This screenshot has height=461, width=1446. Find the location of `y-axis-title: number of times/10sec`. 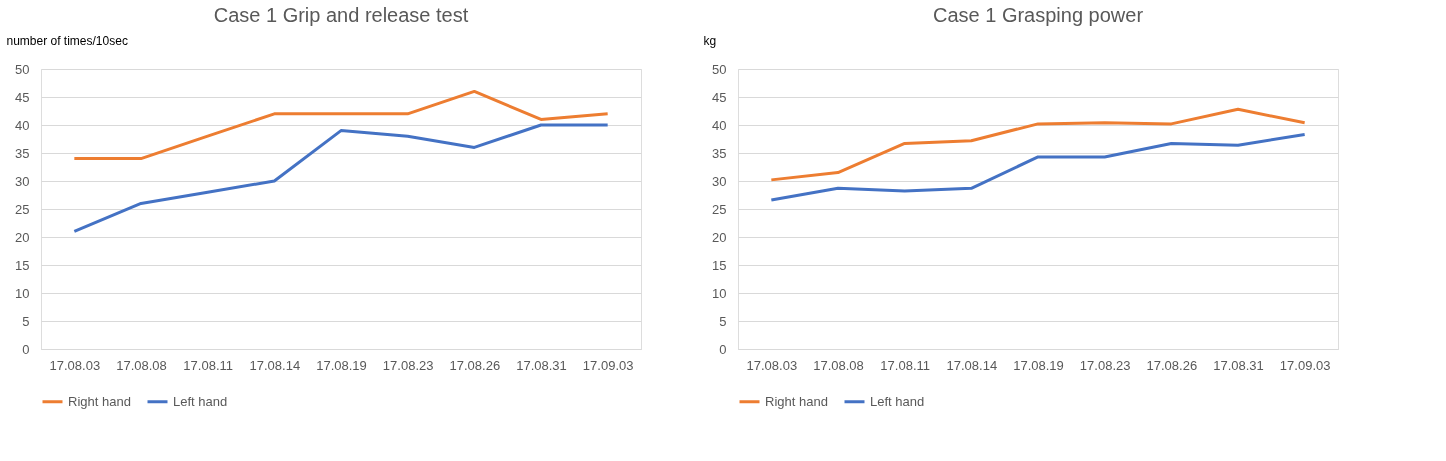

y-axis-title: number of times/10sec is located at coordinates (67, 40).